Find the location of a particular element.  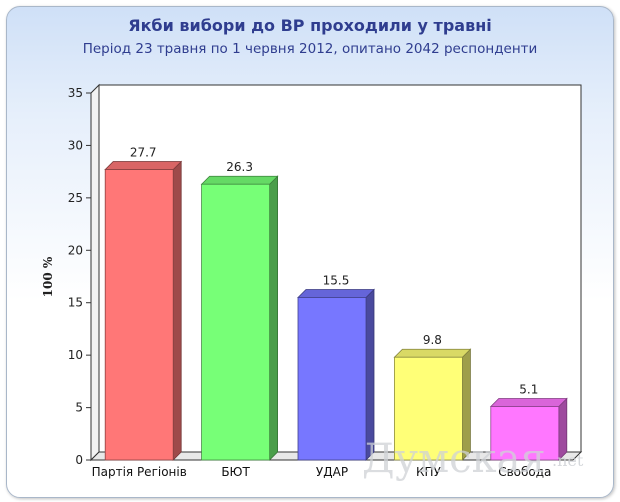

y-tick-label: 20 is located at coordinates (75, 250).